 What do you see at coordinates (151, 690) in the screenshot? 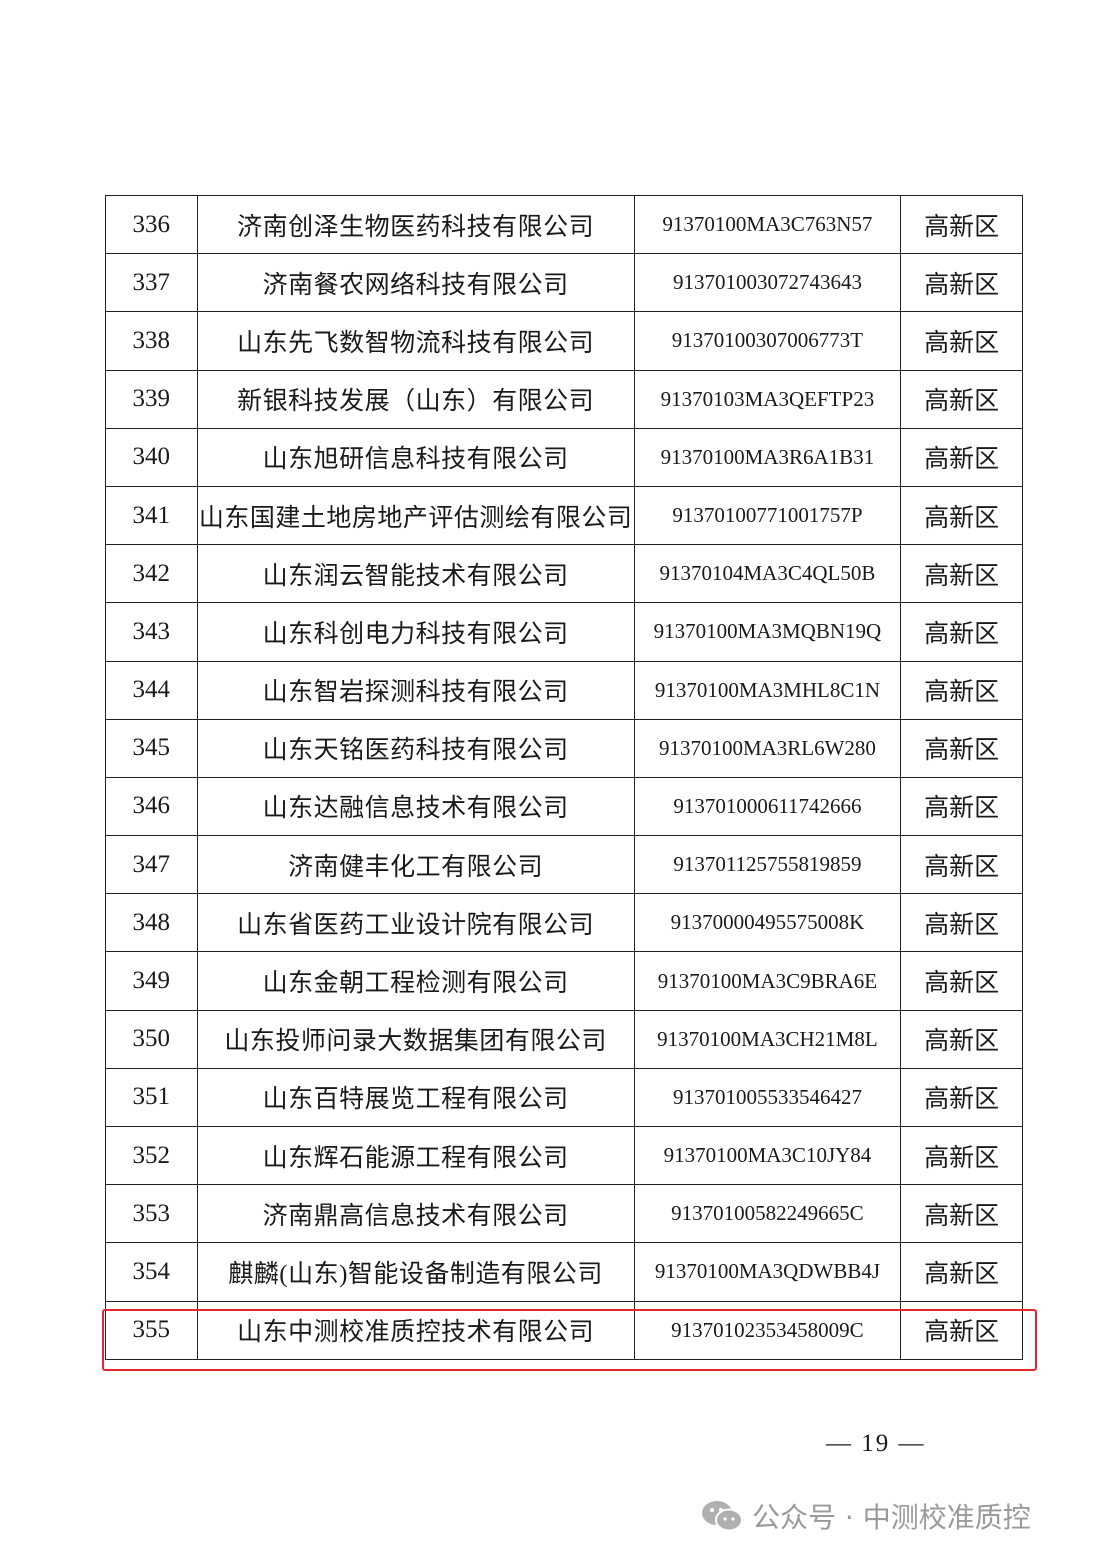
I see `row-number: 344` at bounding box center [151, 690].